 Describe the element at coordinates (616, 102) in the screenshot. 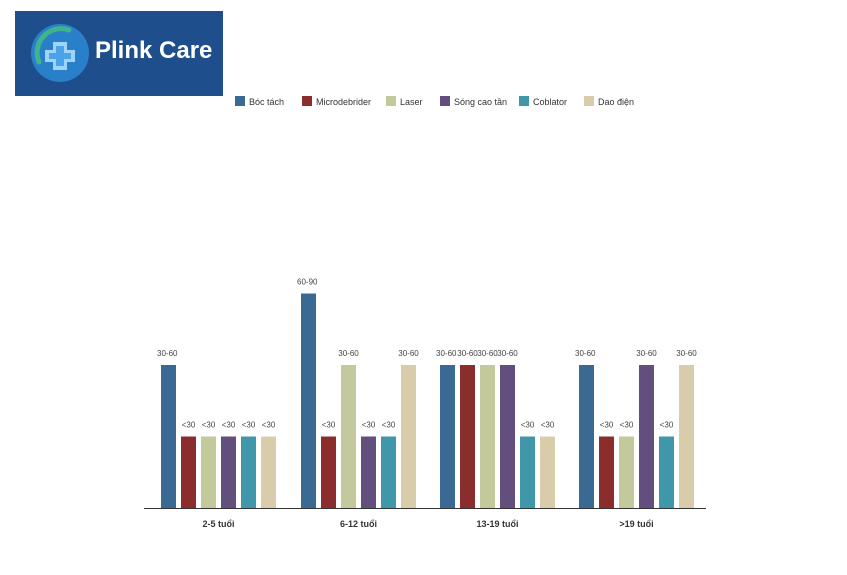

I see `legend-label: Dao điện` at that location.